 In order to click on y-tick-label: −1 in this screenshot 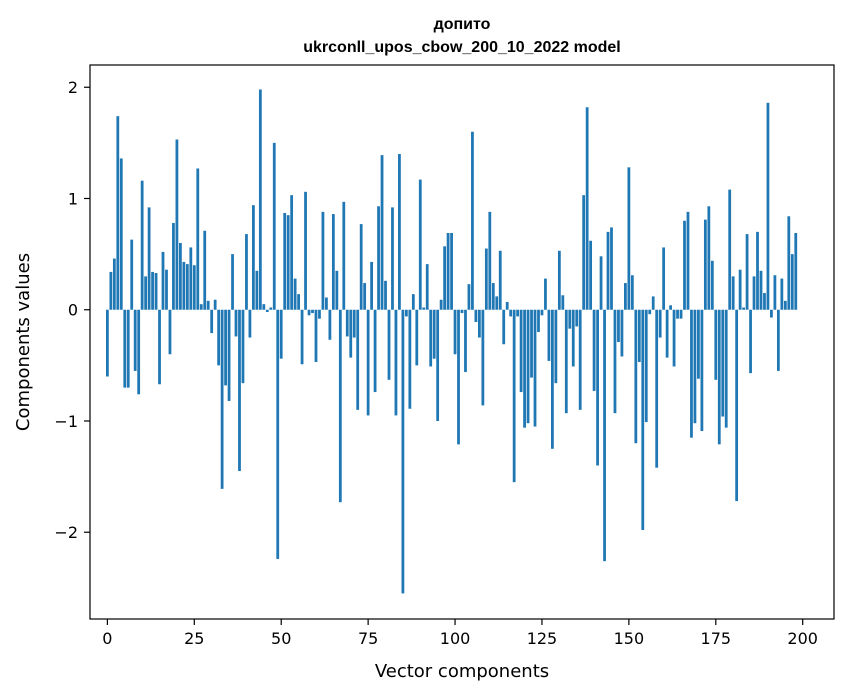, I will do `click(66, 421)`.